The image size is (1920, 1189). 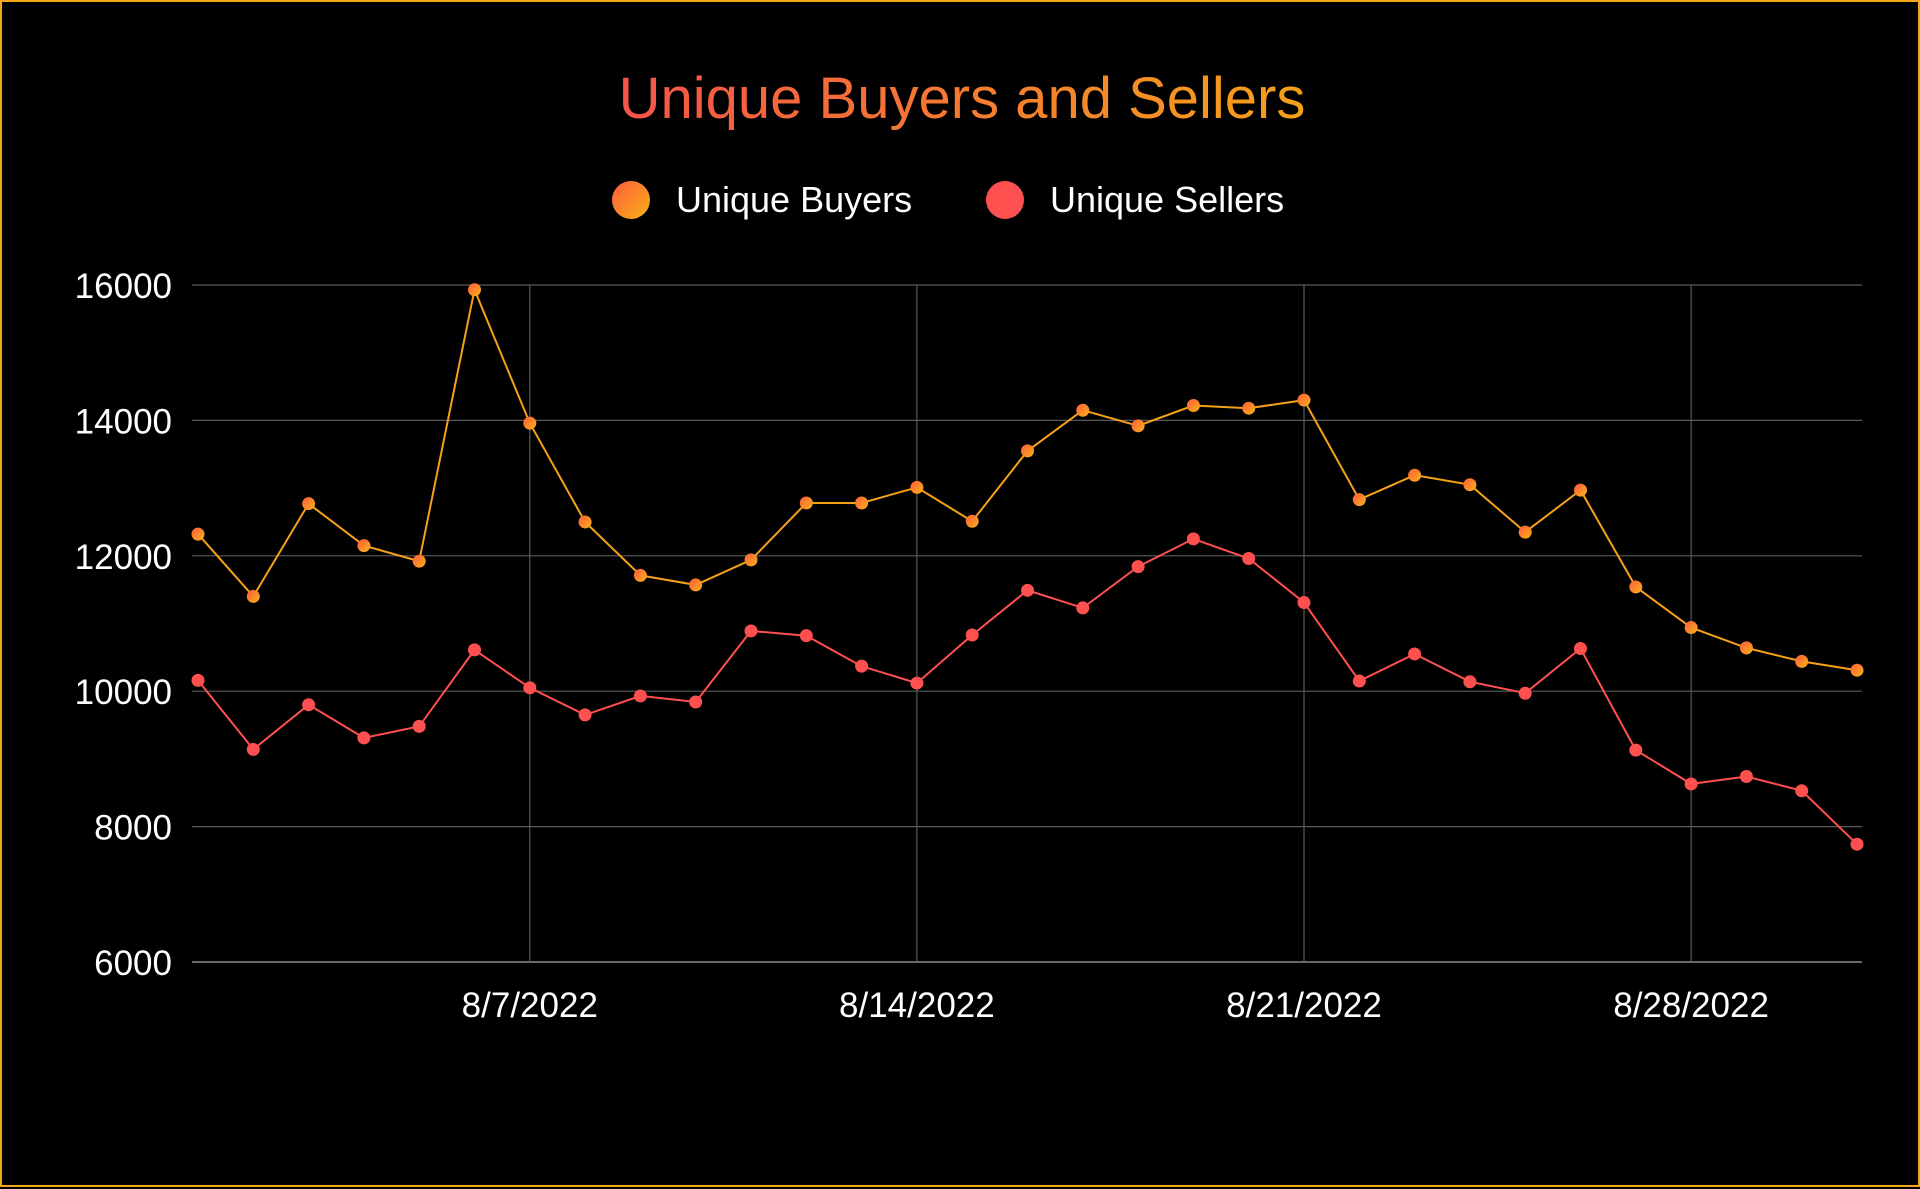 I want to click on chart-title: Unique Buyers and Sellers, so click(x=962, y=98).